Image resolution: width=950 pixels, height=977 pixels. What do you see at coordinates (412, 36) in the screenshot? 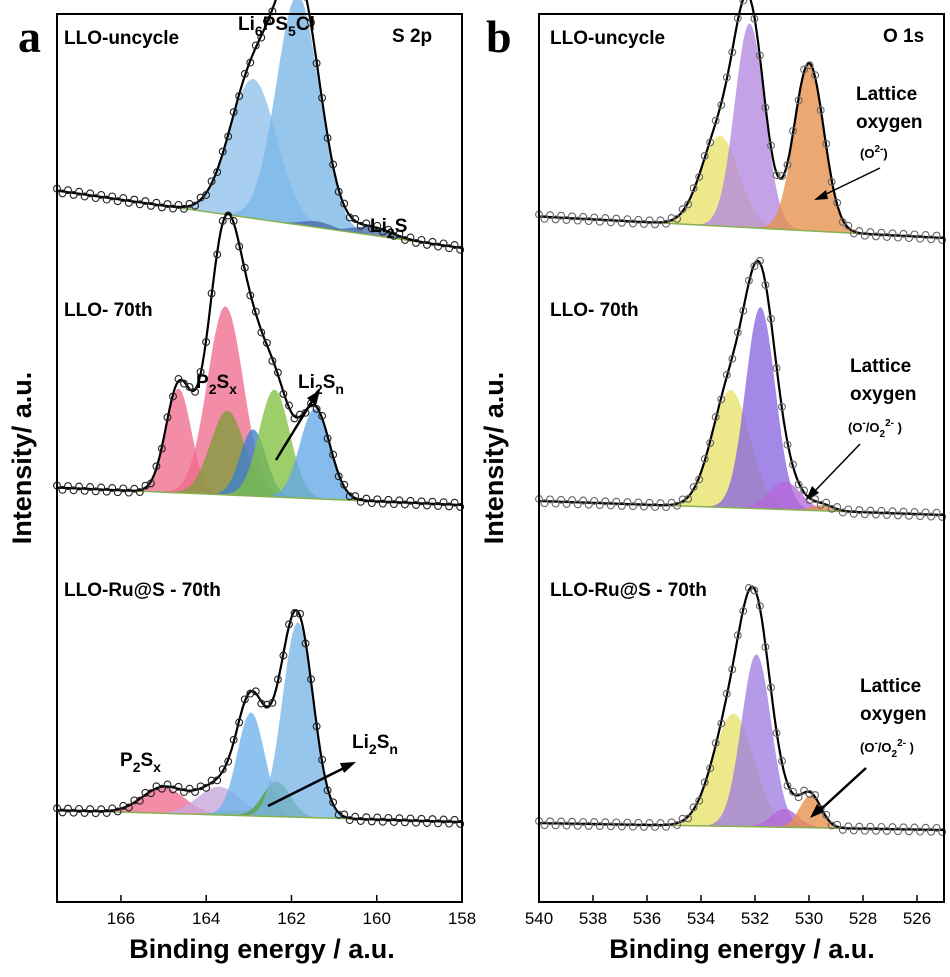
I see `panel-a-region-label: S 2p` at bounding box center [412, 36].